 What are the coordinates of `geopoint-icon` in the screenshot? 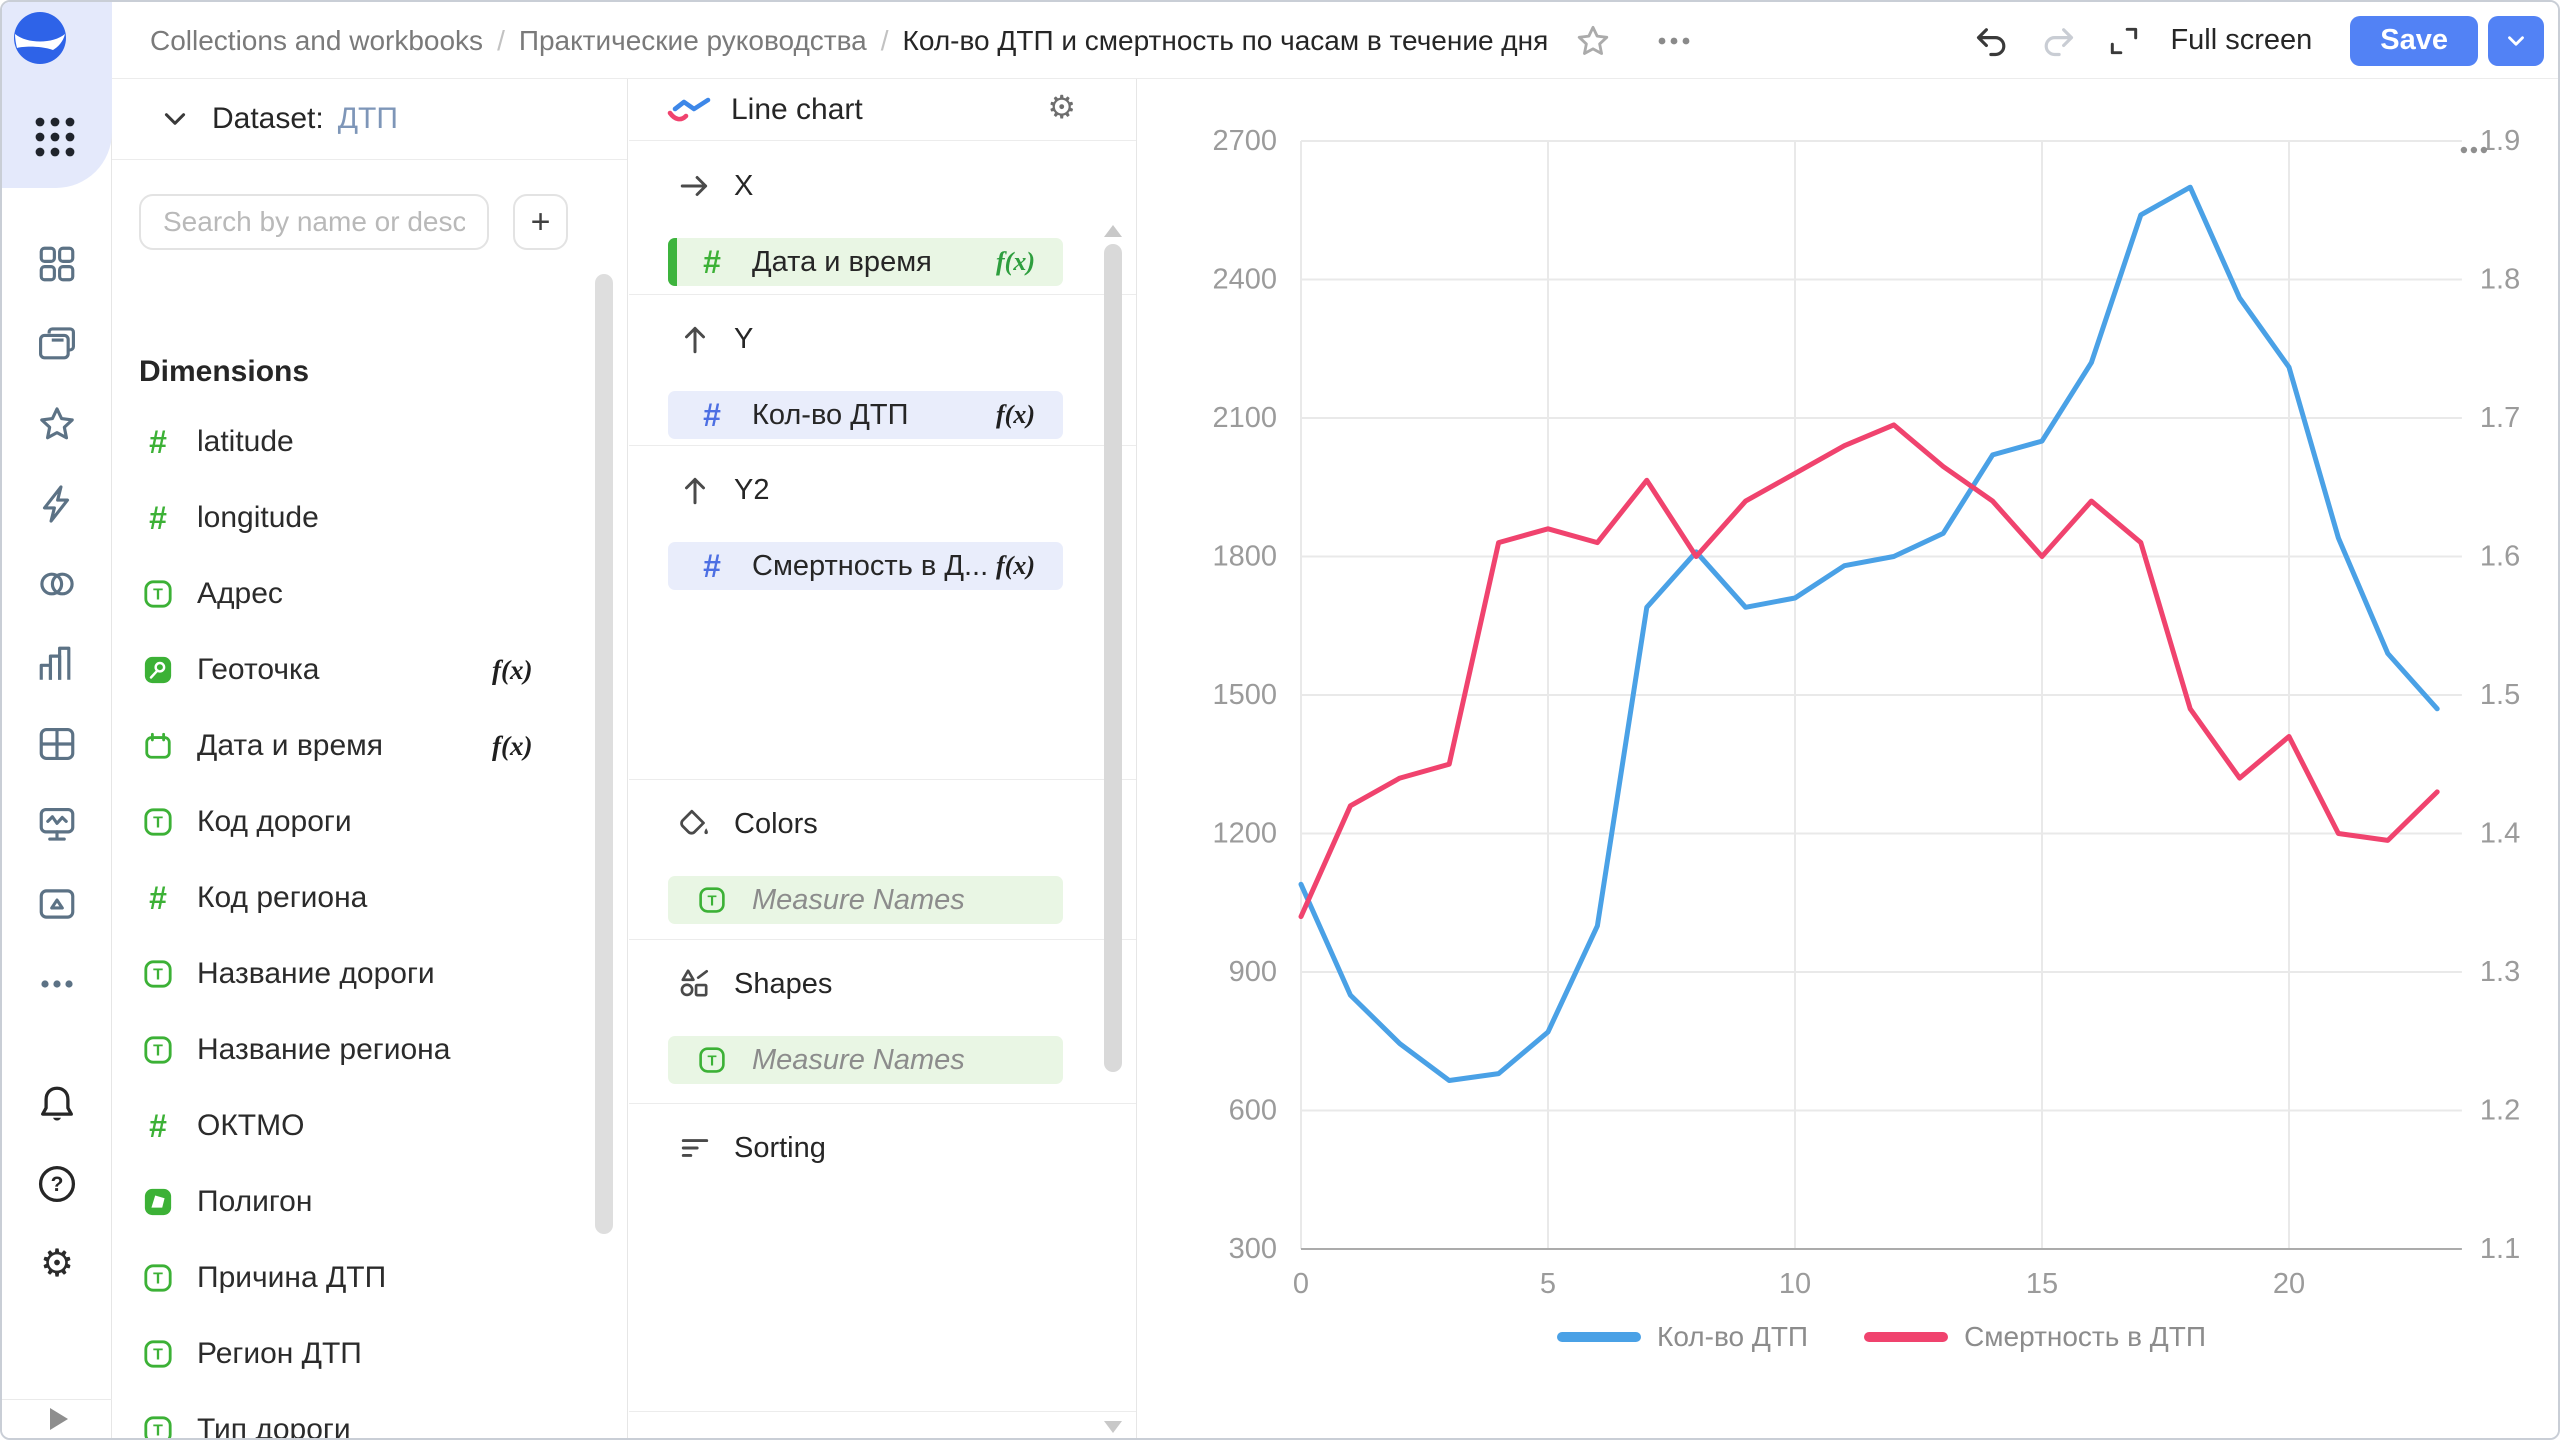 It's located at (158, 670).